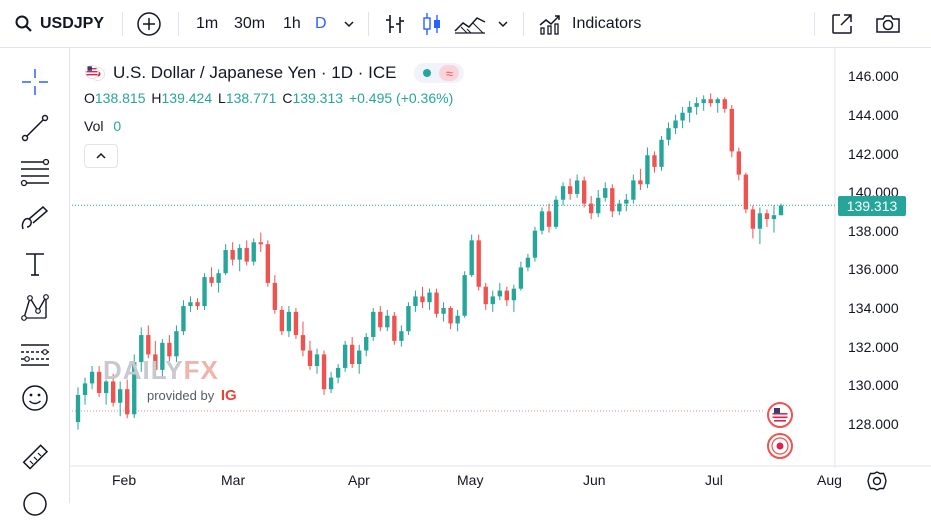 This screenshot has width=931, height=522. What do you see at coordinates (156, 98) in the screenshot?
I see `high-key: H` at bounding box center [156, 98].